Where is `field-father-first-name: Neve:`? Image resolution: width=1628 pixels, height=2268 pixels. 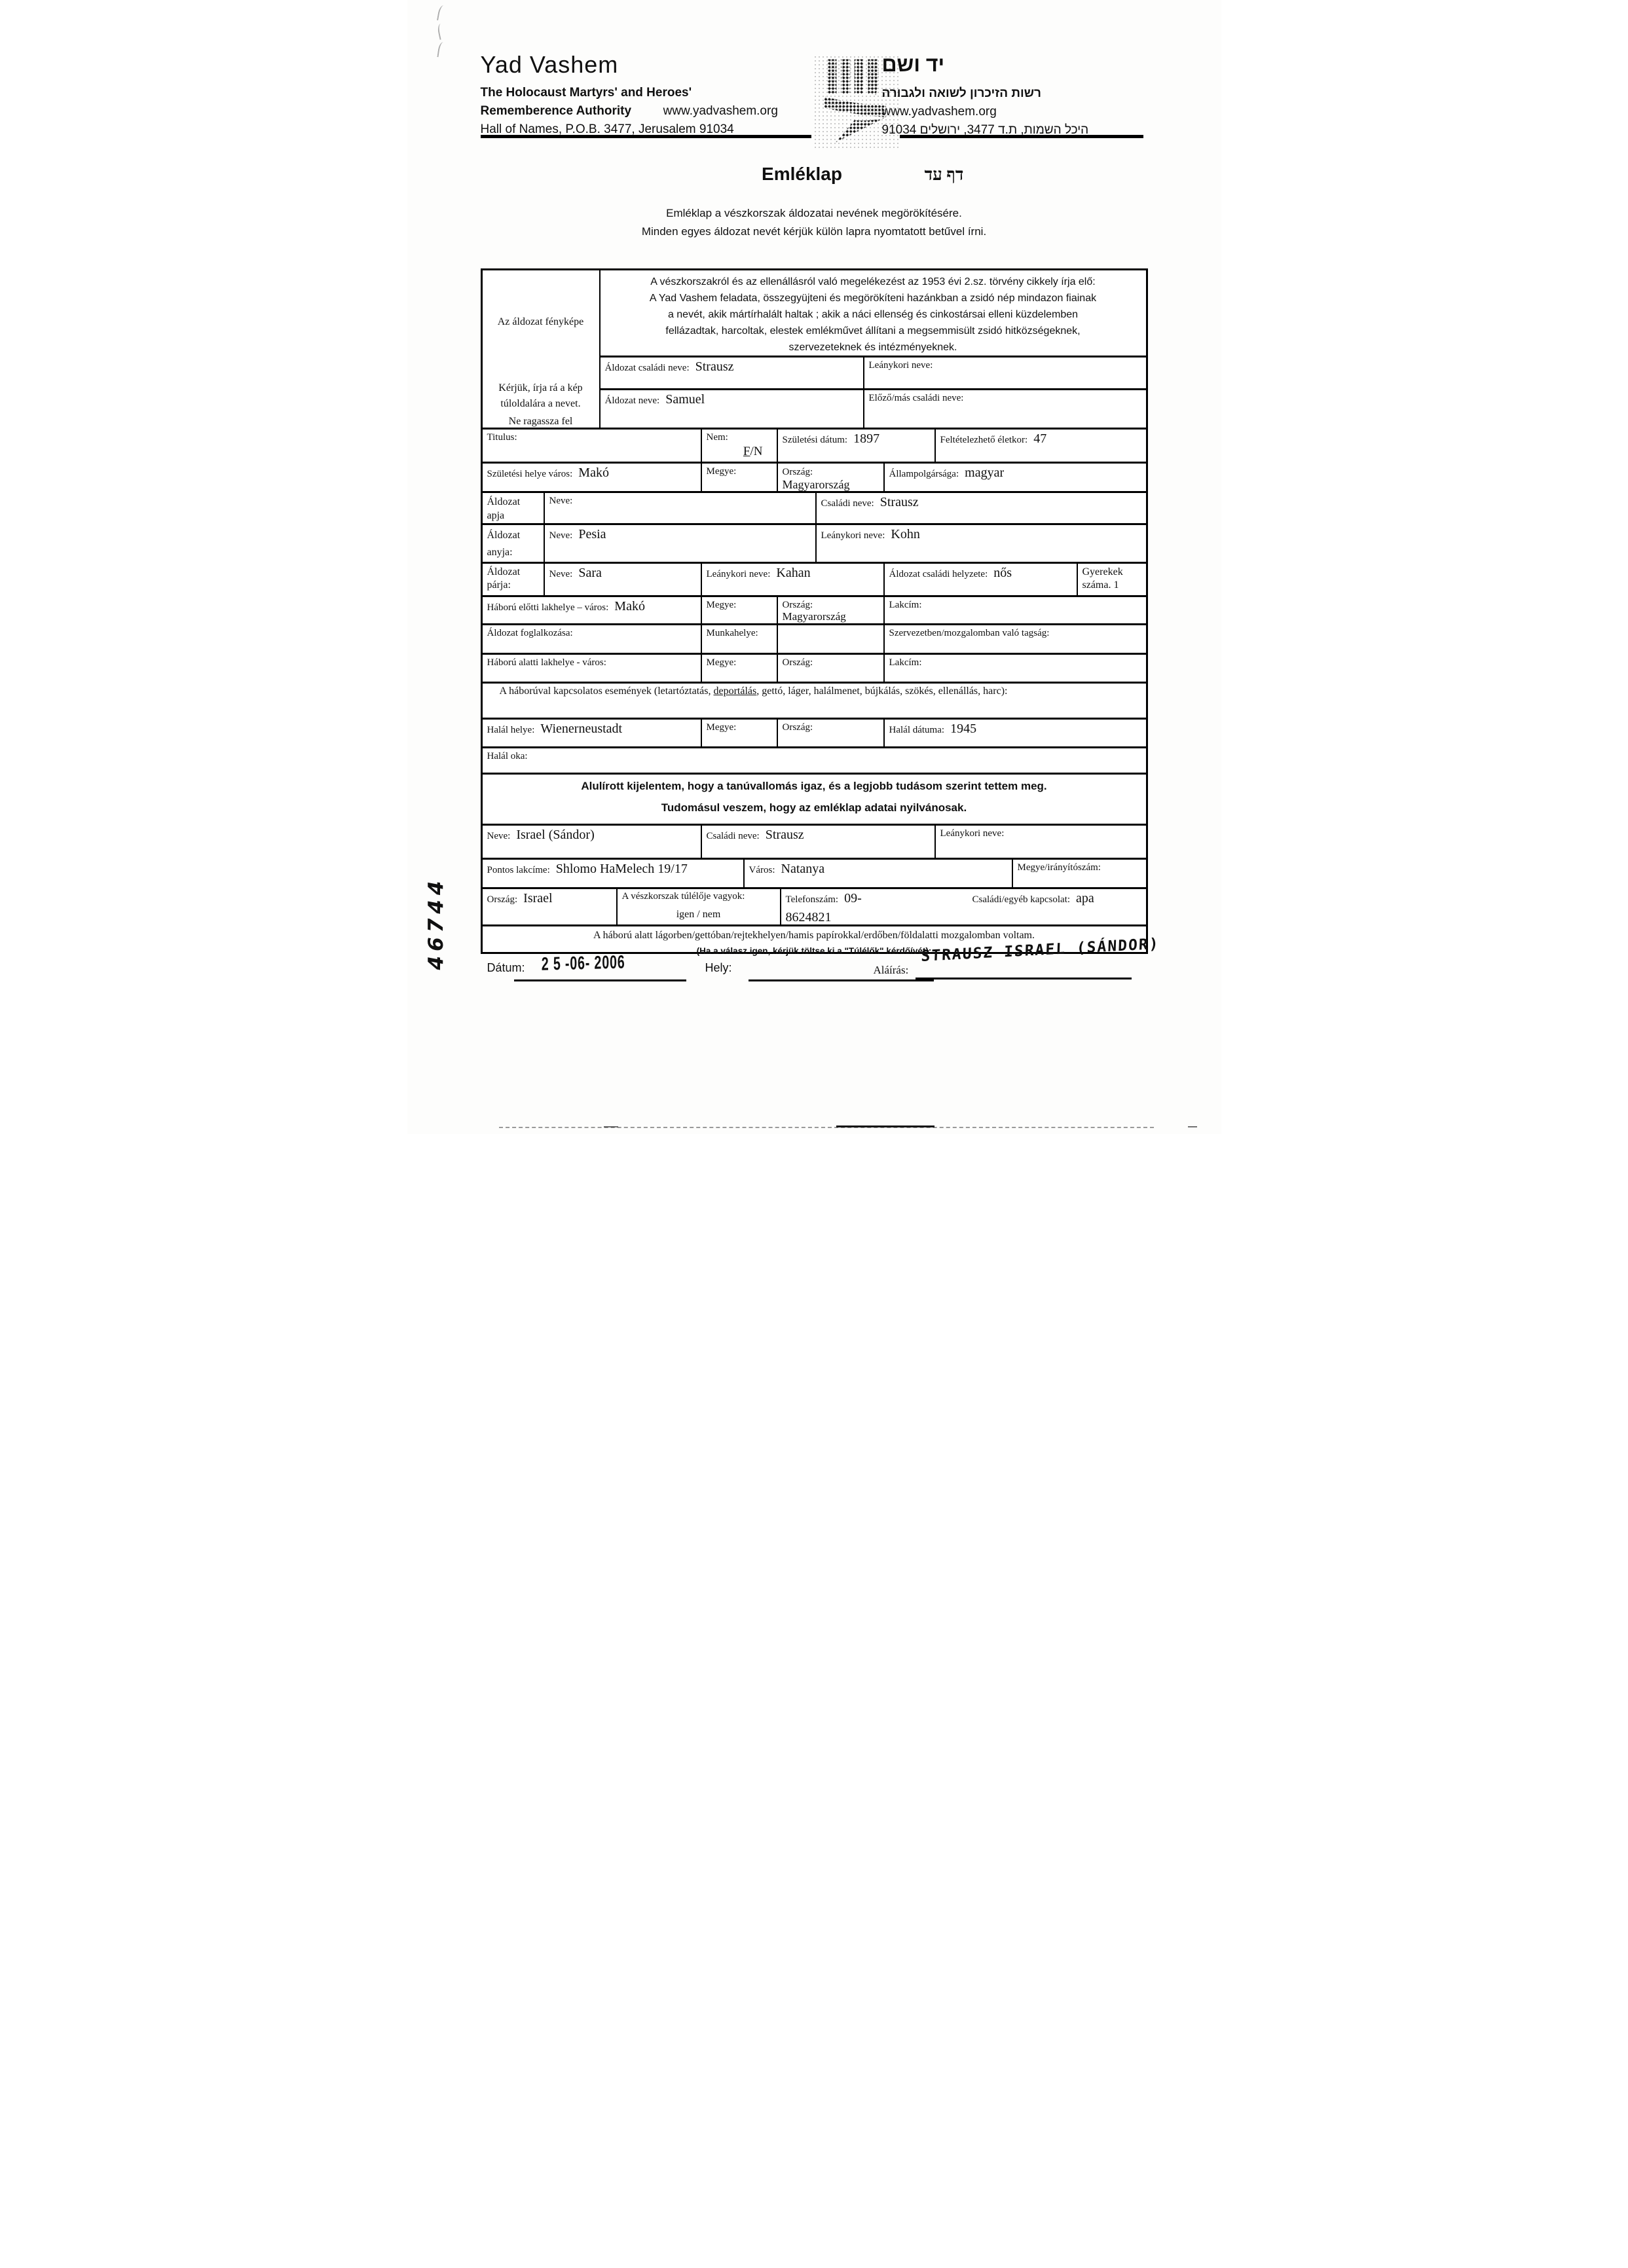 field-father-first-name: Neve: is located at coordinates (681, 508).